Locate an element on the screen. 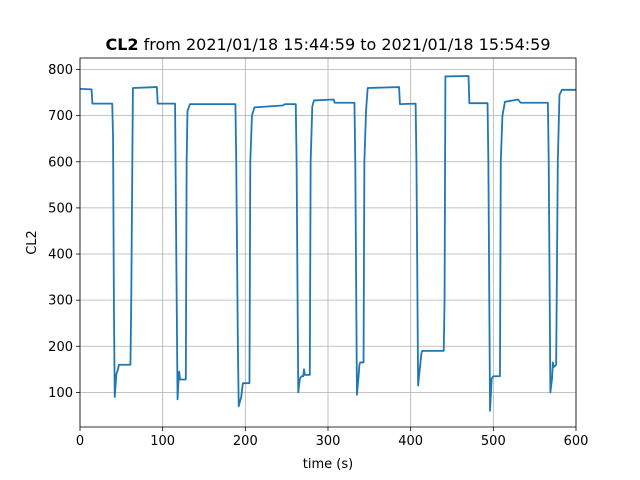 The height and width of the screenshot is (480, 640). x-axis-ticks: 0 100 200 300 400 500 600 is located at coordinates (332, 438).